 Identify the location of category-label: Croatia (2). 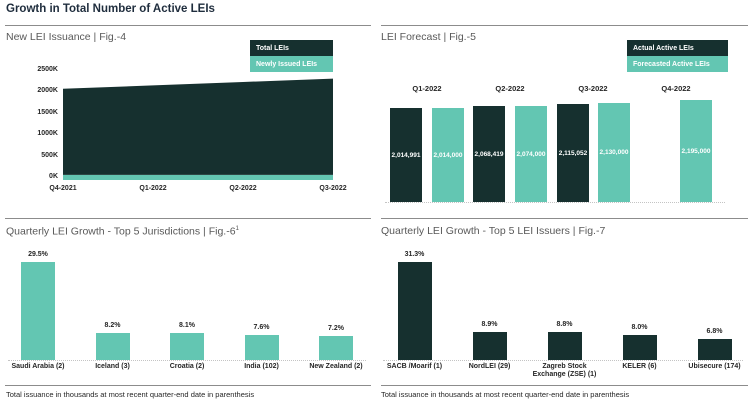
(187, 366).